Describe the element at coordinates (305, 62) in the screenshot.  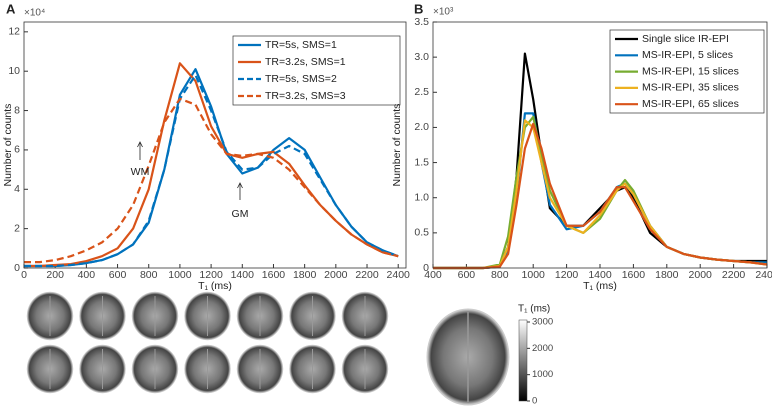
I see `legend-label: TR=3.2s, SMS=1` at that location.